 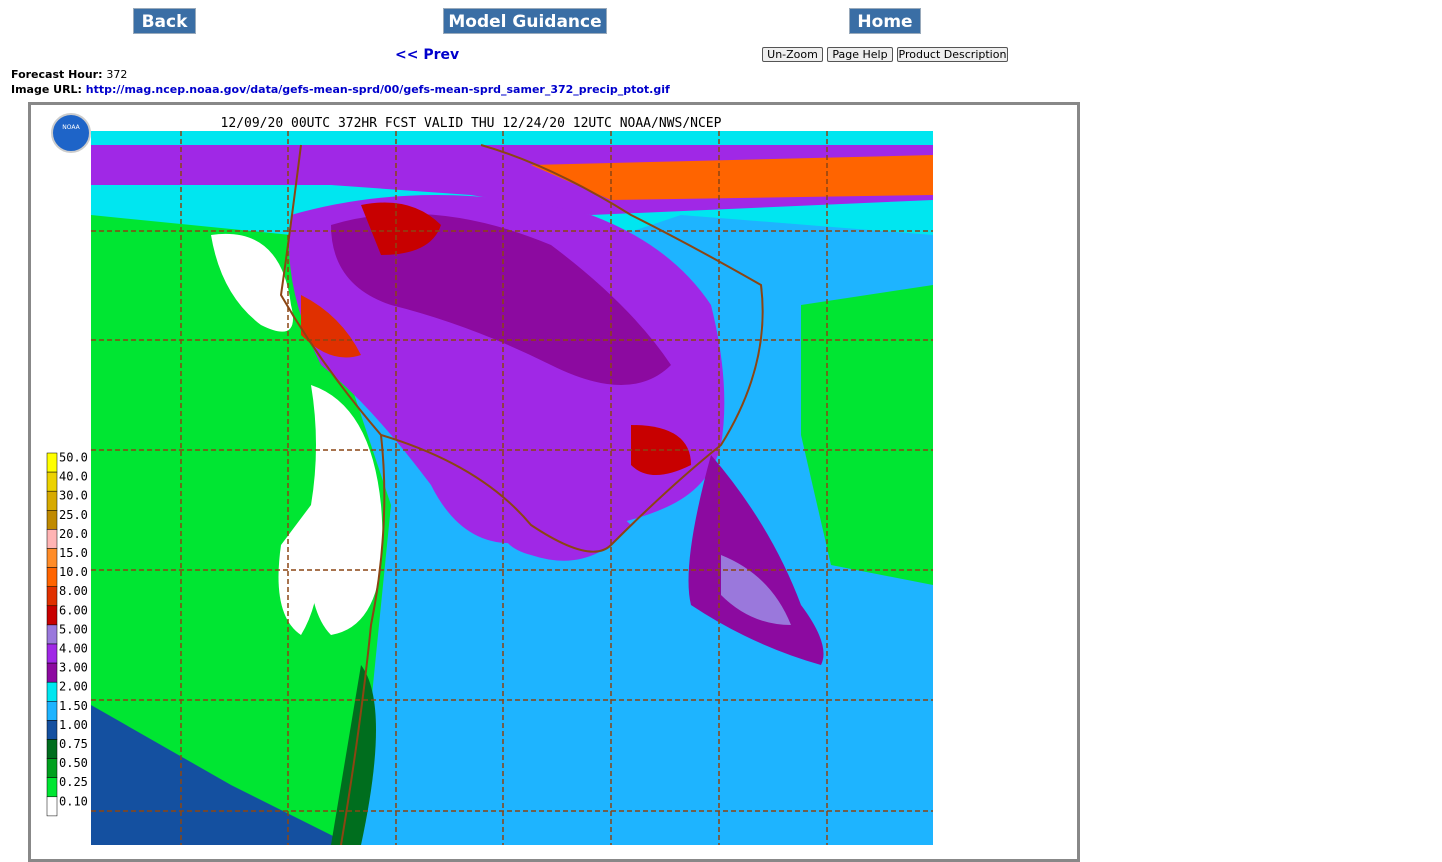 I want to click on legend-label: 6.00, so click(x=73, y=610).